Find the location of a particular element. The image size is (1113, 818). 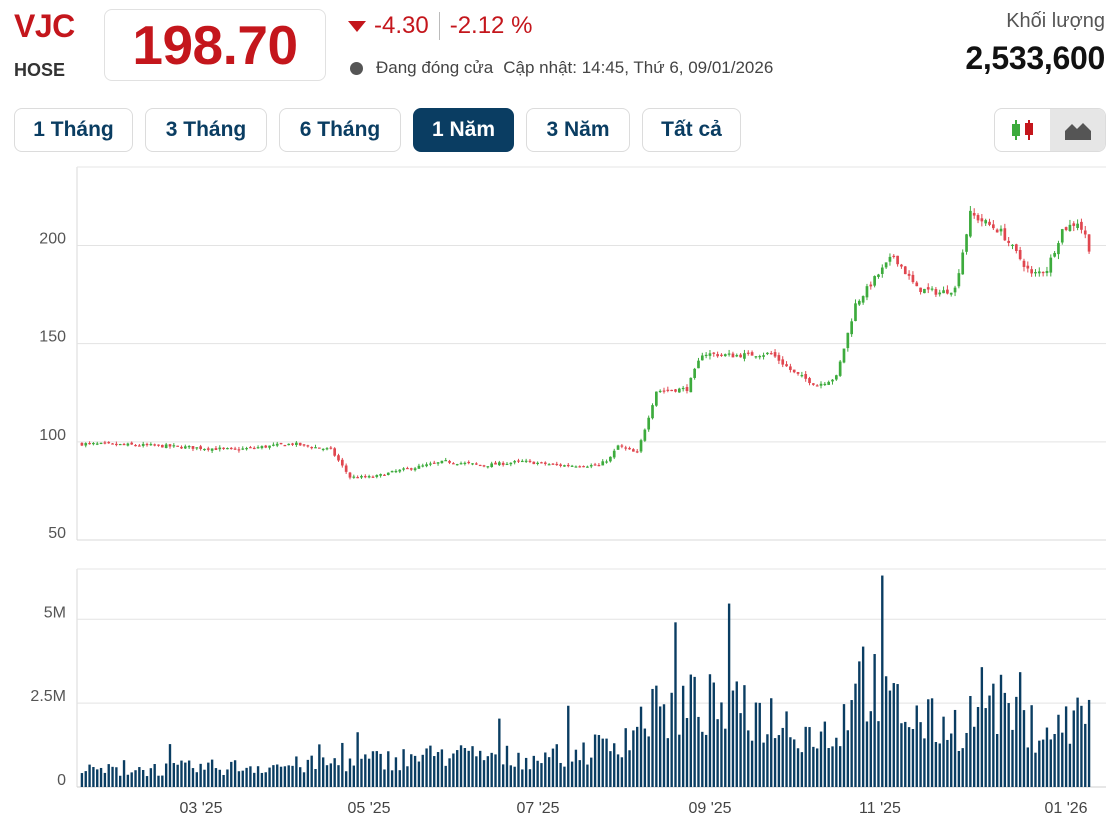

ticker-symbol: VJC is located at coordinates (44, 26).